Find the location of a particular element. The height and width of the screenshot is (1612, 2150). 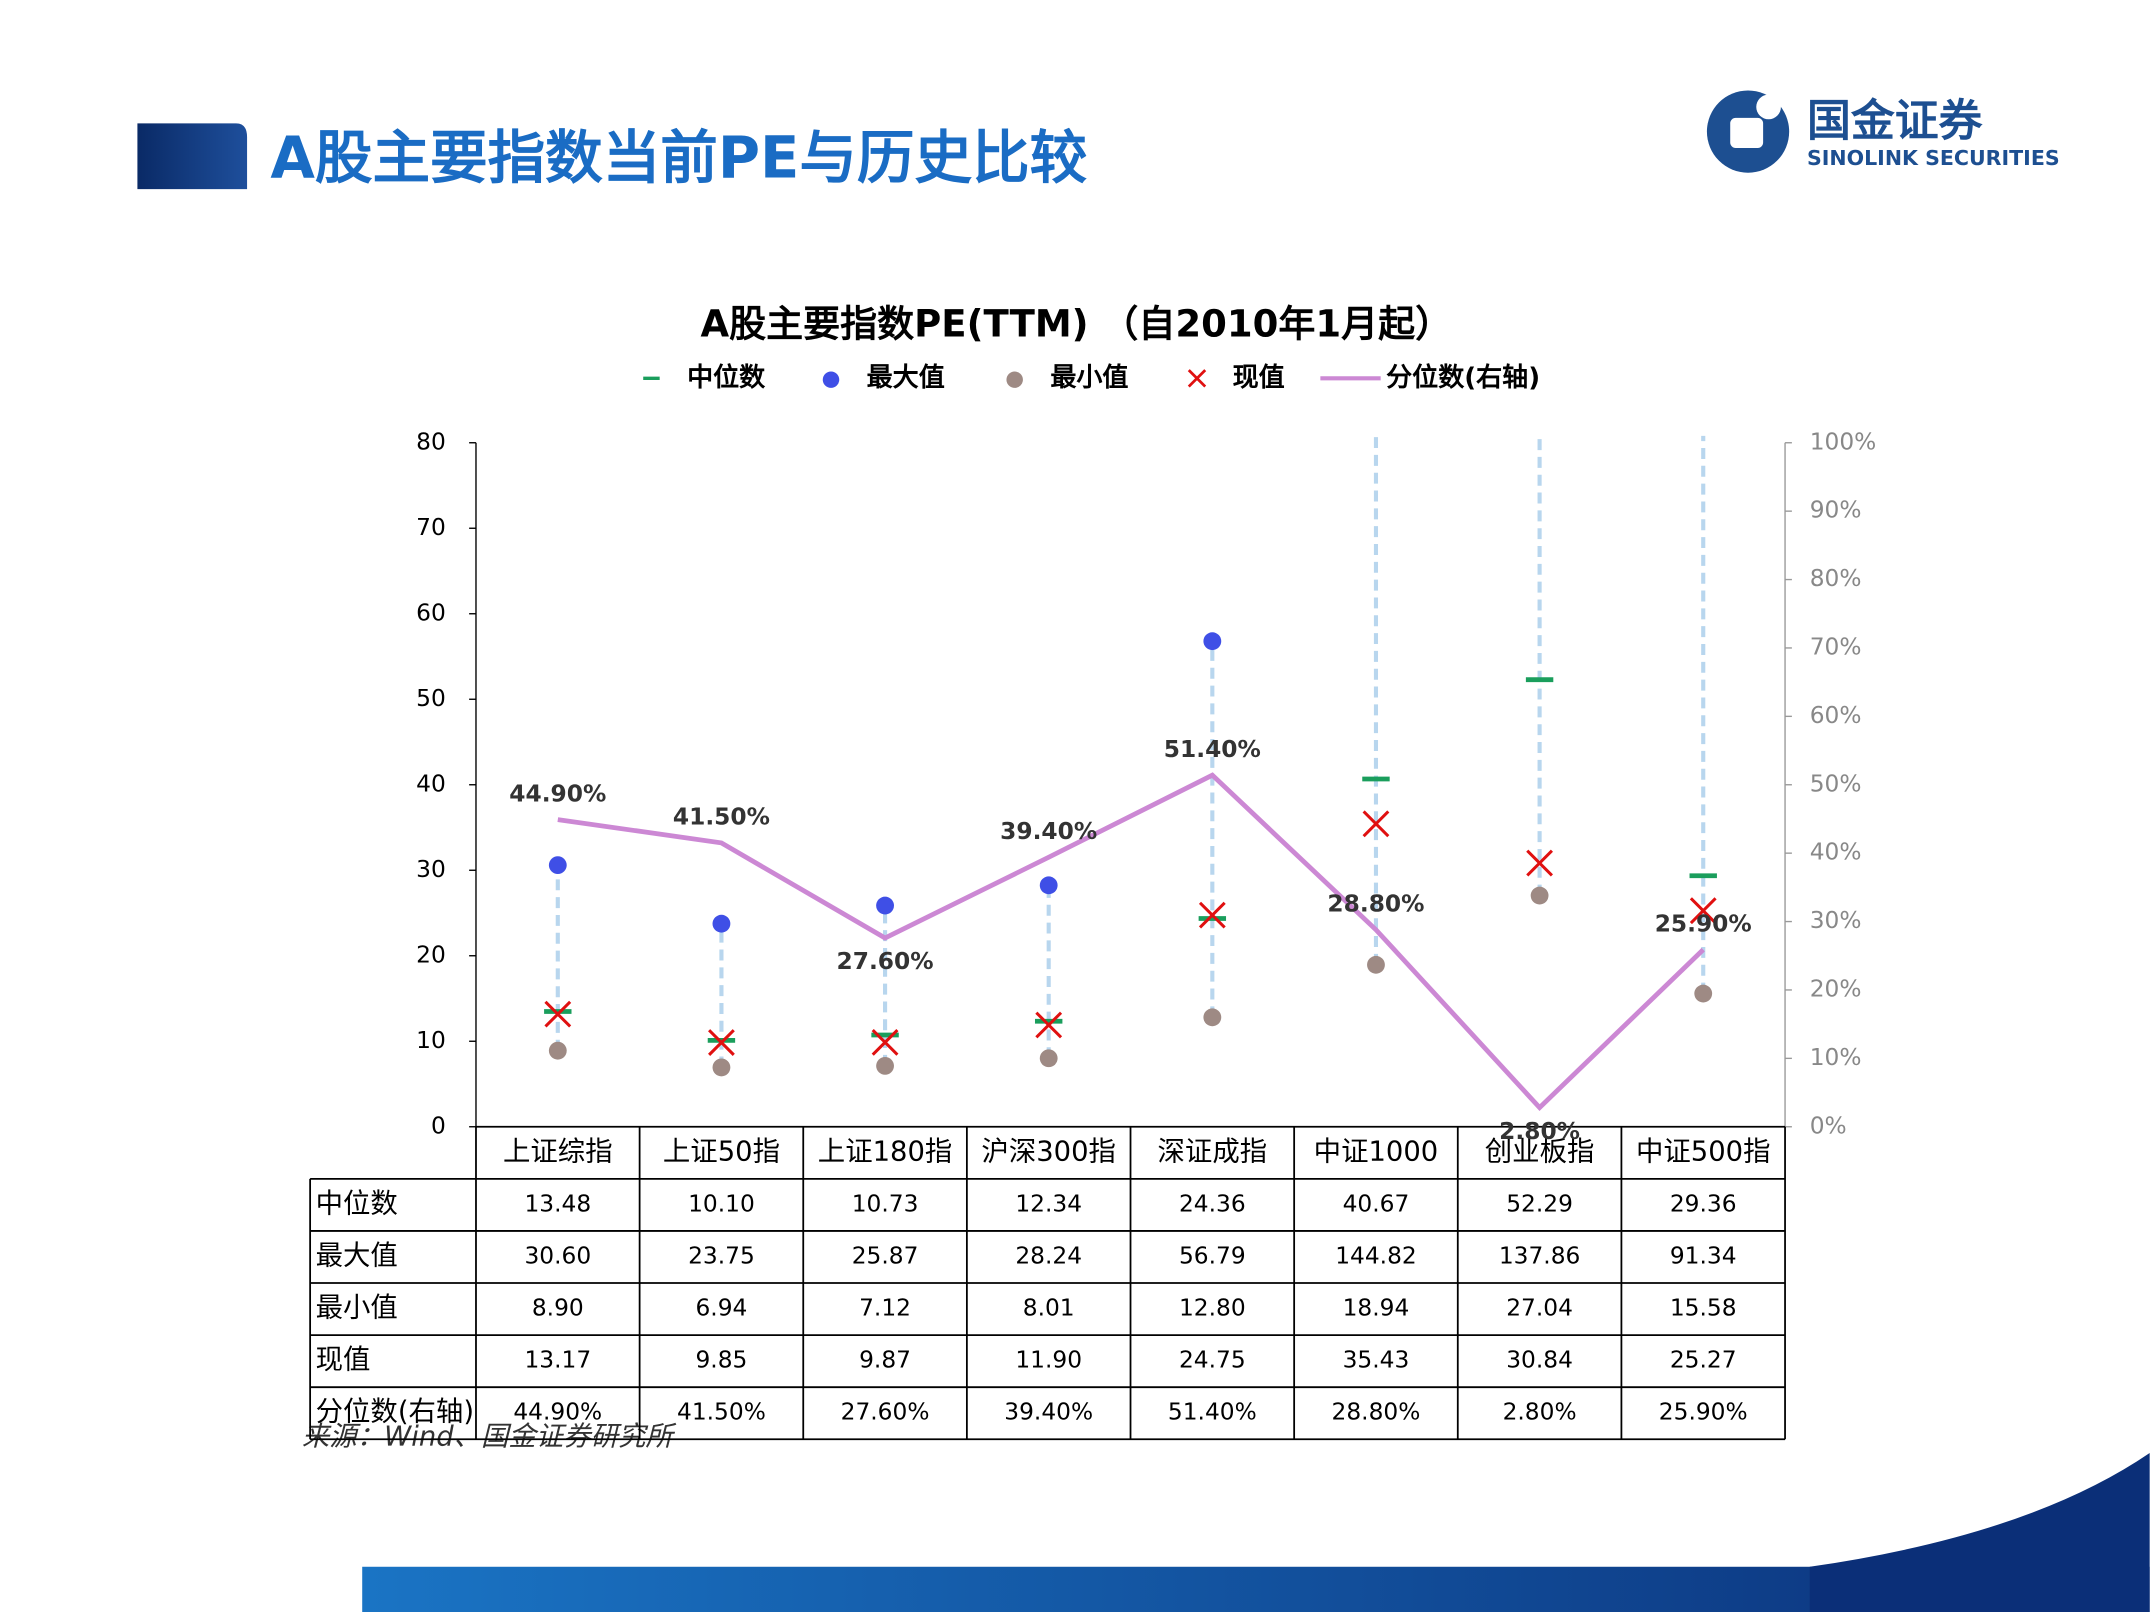

table-row-header: 最大值 is located at coordinates (357, 1255).